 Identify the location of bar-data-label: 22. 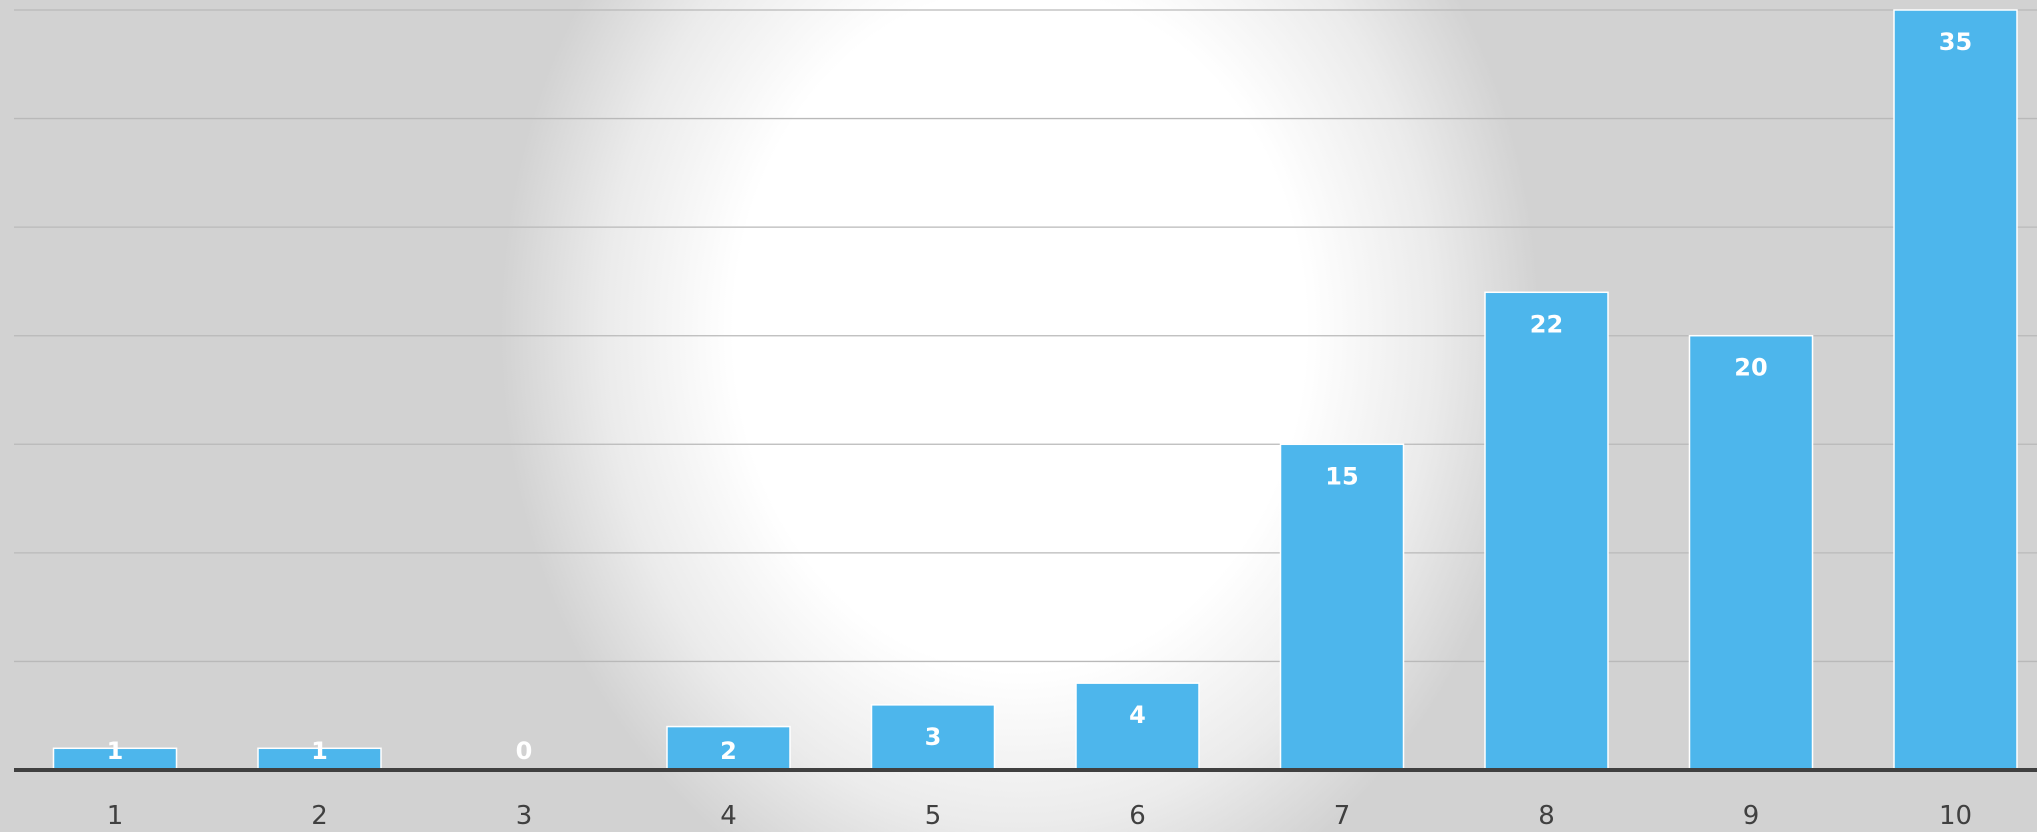
(1546, 324).